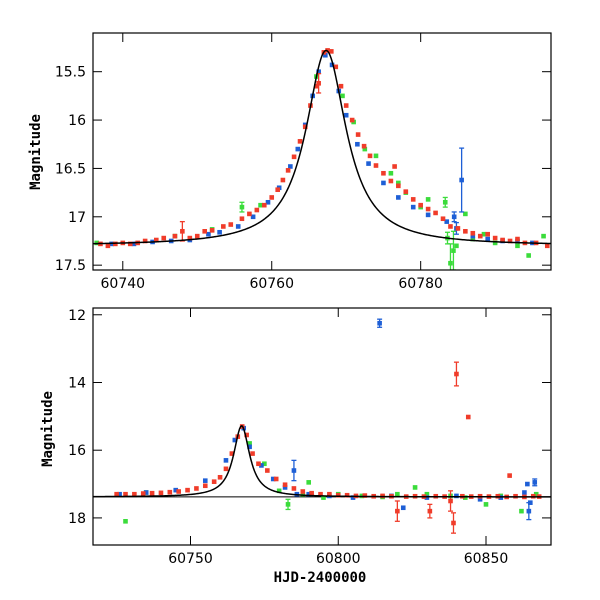  I want to click on x-tick-label: 60760, so click(271, 284).